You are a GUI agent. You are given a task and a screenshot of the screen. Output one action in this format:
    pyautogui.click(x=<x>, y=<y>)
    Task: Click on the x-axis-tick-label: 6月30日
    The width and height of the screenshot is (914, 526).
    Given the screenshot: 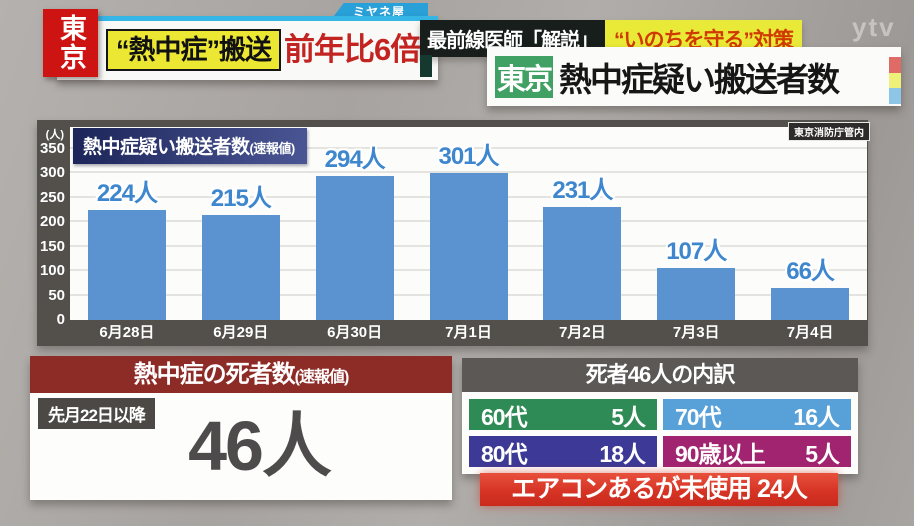 What is the action you would take?
    pyautogui.click(x=355, y=332)
    